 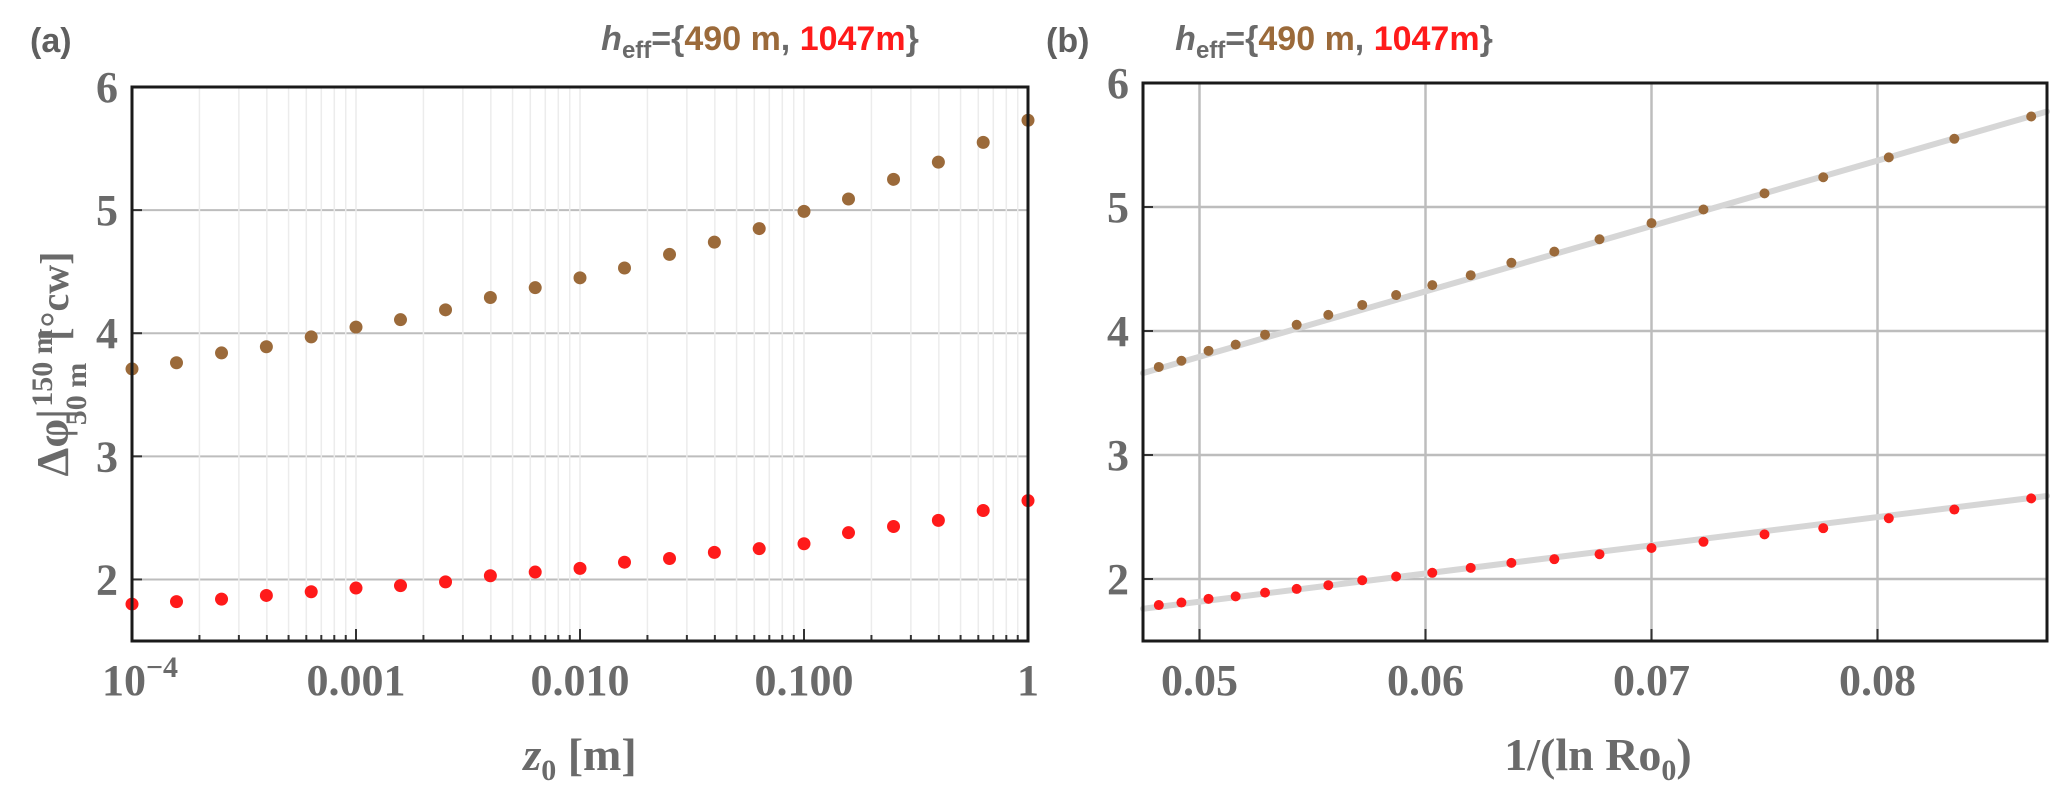 What do you see at coordinates (1118, 83) in the screenshot?
I see `y-tick-label: 6` at bounding box center [1118, 83].